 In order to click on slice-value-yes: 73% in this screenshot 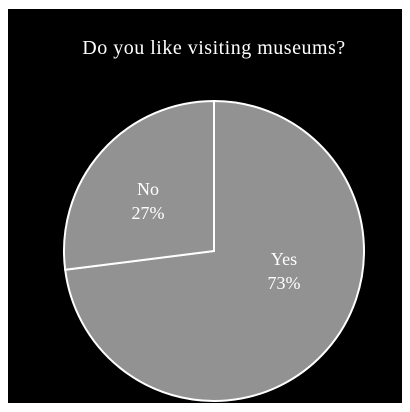, I will do `click(284, 283)`.